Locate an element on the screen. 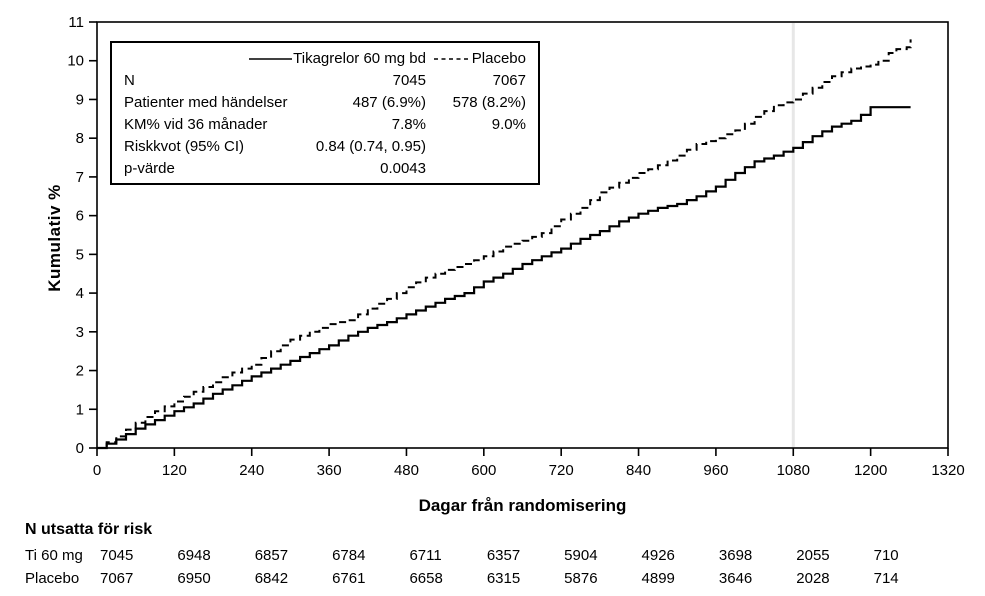  risk-value: 3646 is located at coordinates (735, 578).